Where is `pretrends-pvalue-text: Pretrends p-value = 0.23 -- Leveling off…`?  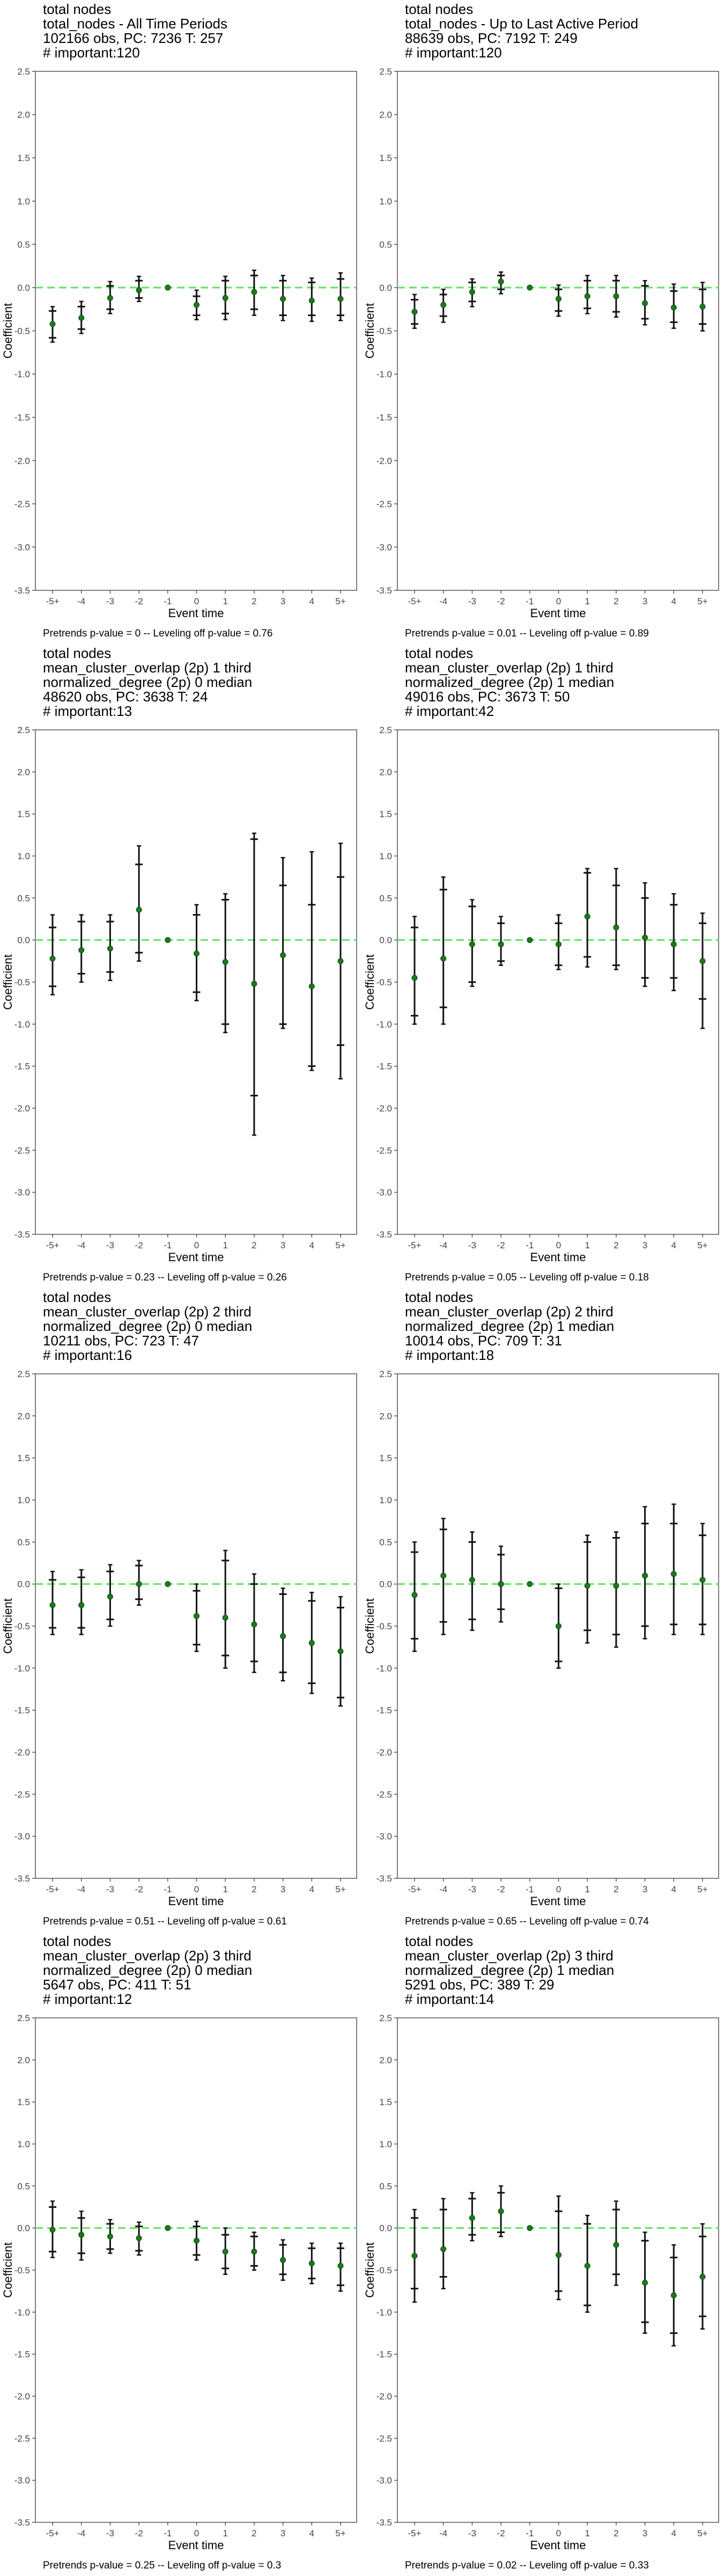 pretrends-pvalue-text: Pretrends p-value = 0.23 -- Leveling off… is located at coordinates (165, 1277).